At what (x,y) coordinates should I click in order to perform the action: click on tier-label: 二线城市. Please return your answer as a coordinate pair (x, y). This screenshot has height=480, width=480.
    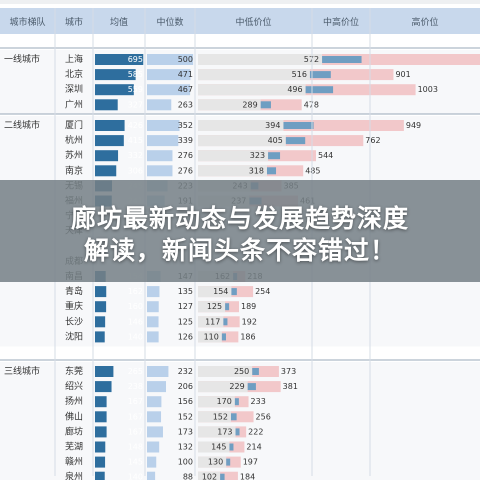
    Looking at the image, I should click on (22, 125).